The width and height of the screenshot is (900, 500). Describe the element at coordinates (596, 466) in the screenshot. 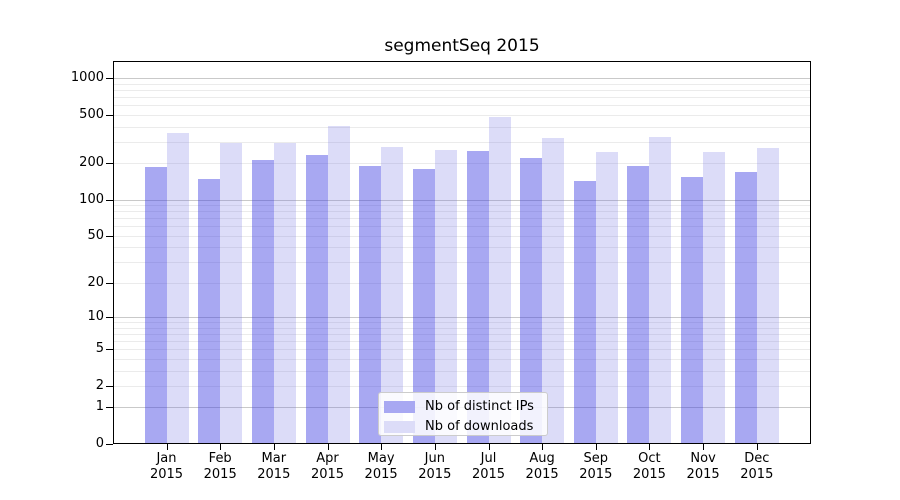

I see `x-tick-label-sep: Sep 2015` at that location.